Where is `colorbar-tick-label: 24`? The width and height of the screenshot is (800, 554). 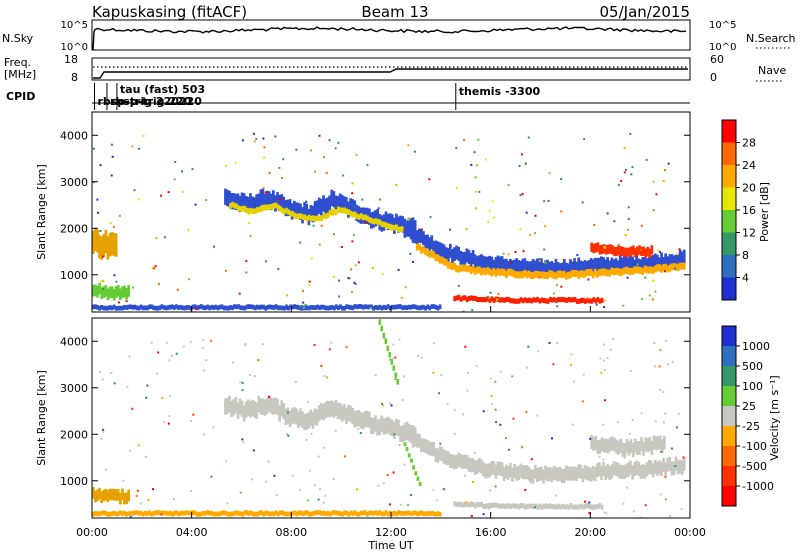 colorbar-tick-label: 24 is located at coordinates (749, 165).